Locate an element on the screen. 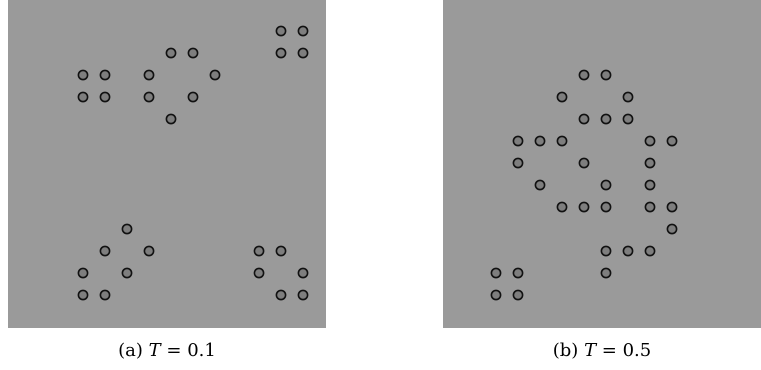 The image size is (761, 370). caption-a-value: 0.1 is located at coordinates (201, 350).